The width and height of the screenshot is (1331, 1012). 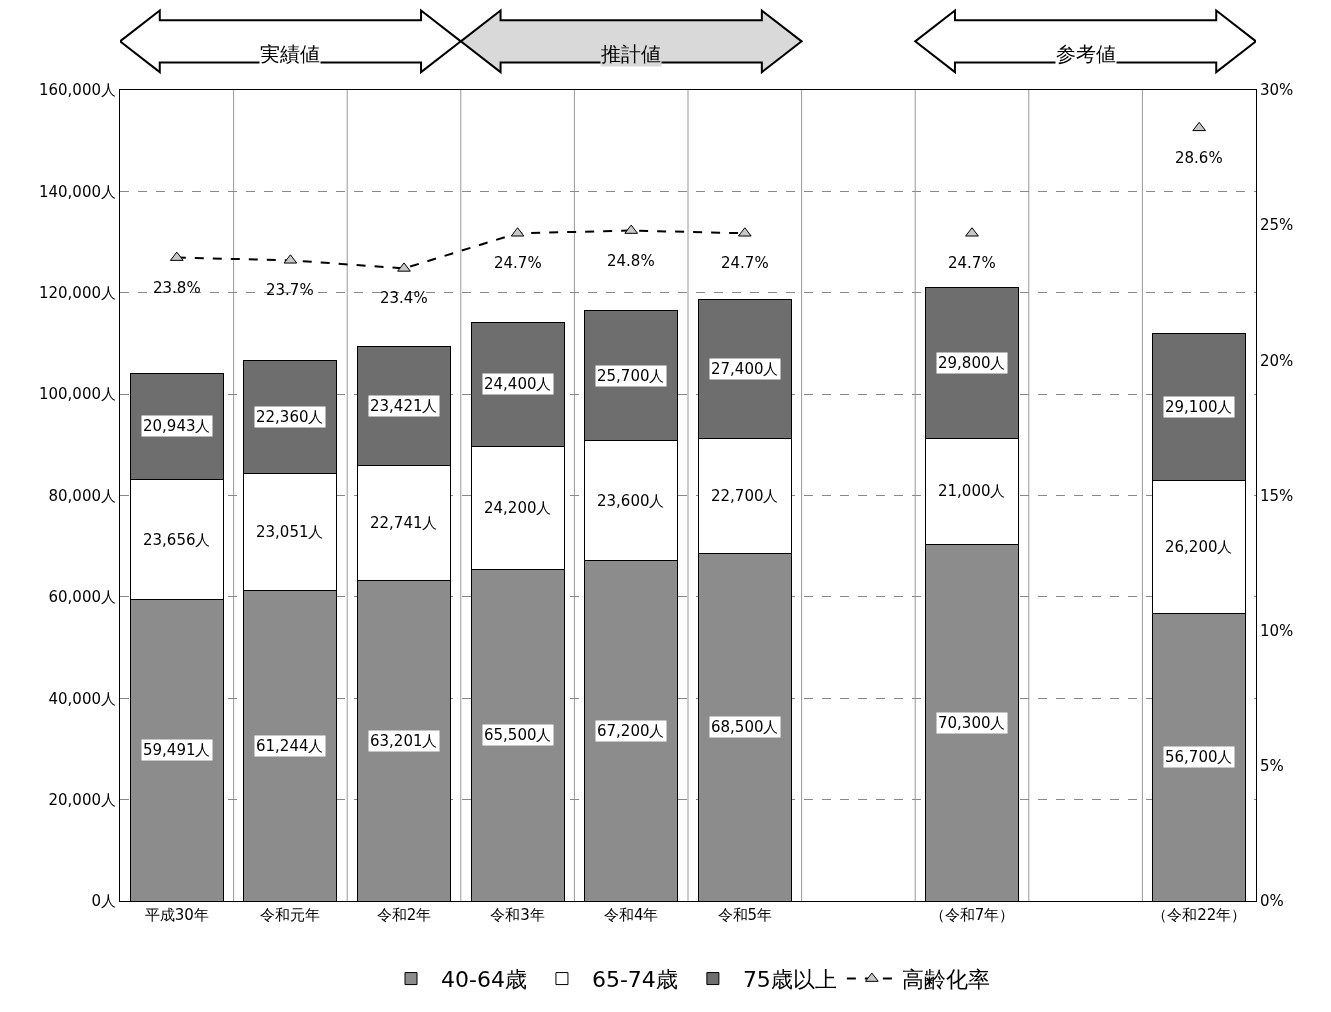 What do you see at coordinates (290, 54) in the screenshot?
I see `text: 実績値` at bounding box center [290, 54].